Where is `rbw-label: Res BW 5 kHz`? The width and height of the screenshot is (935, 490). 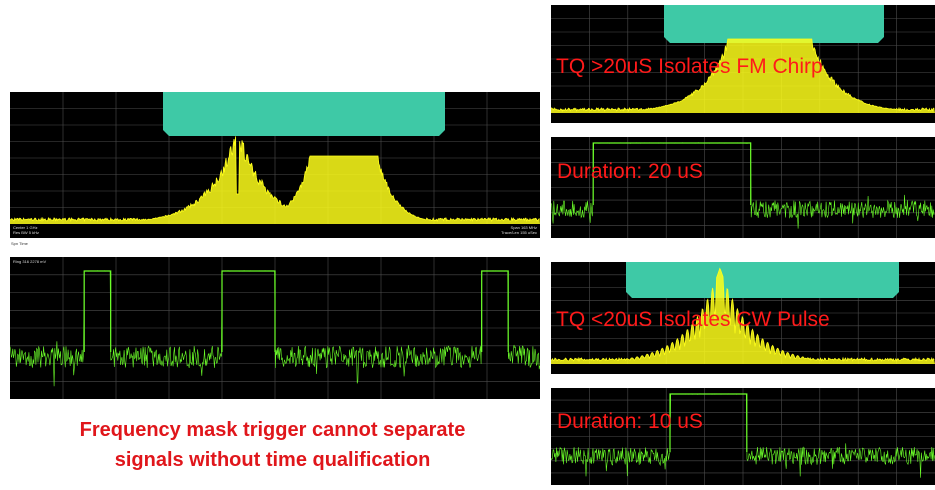
rbw-label: Res BW 5 kHz is located at coordinates (26, 232).